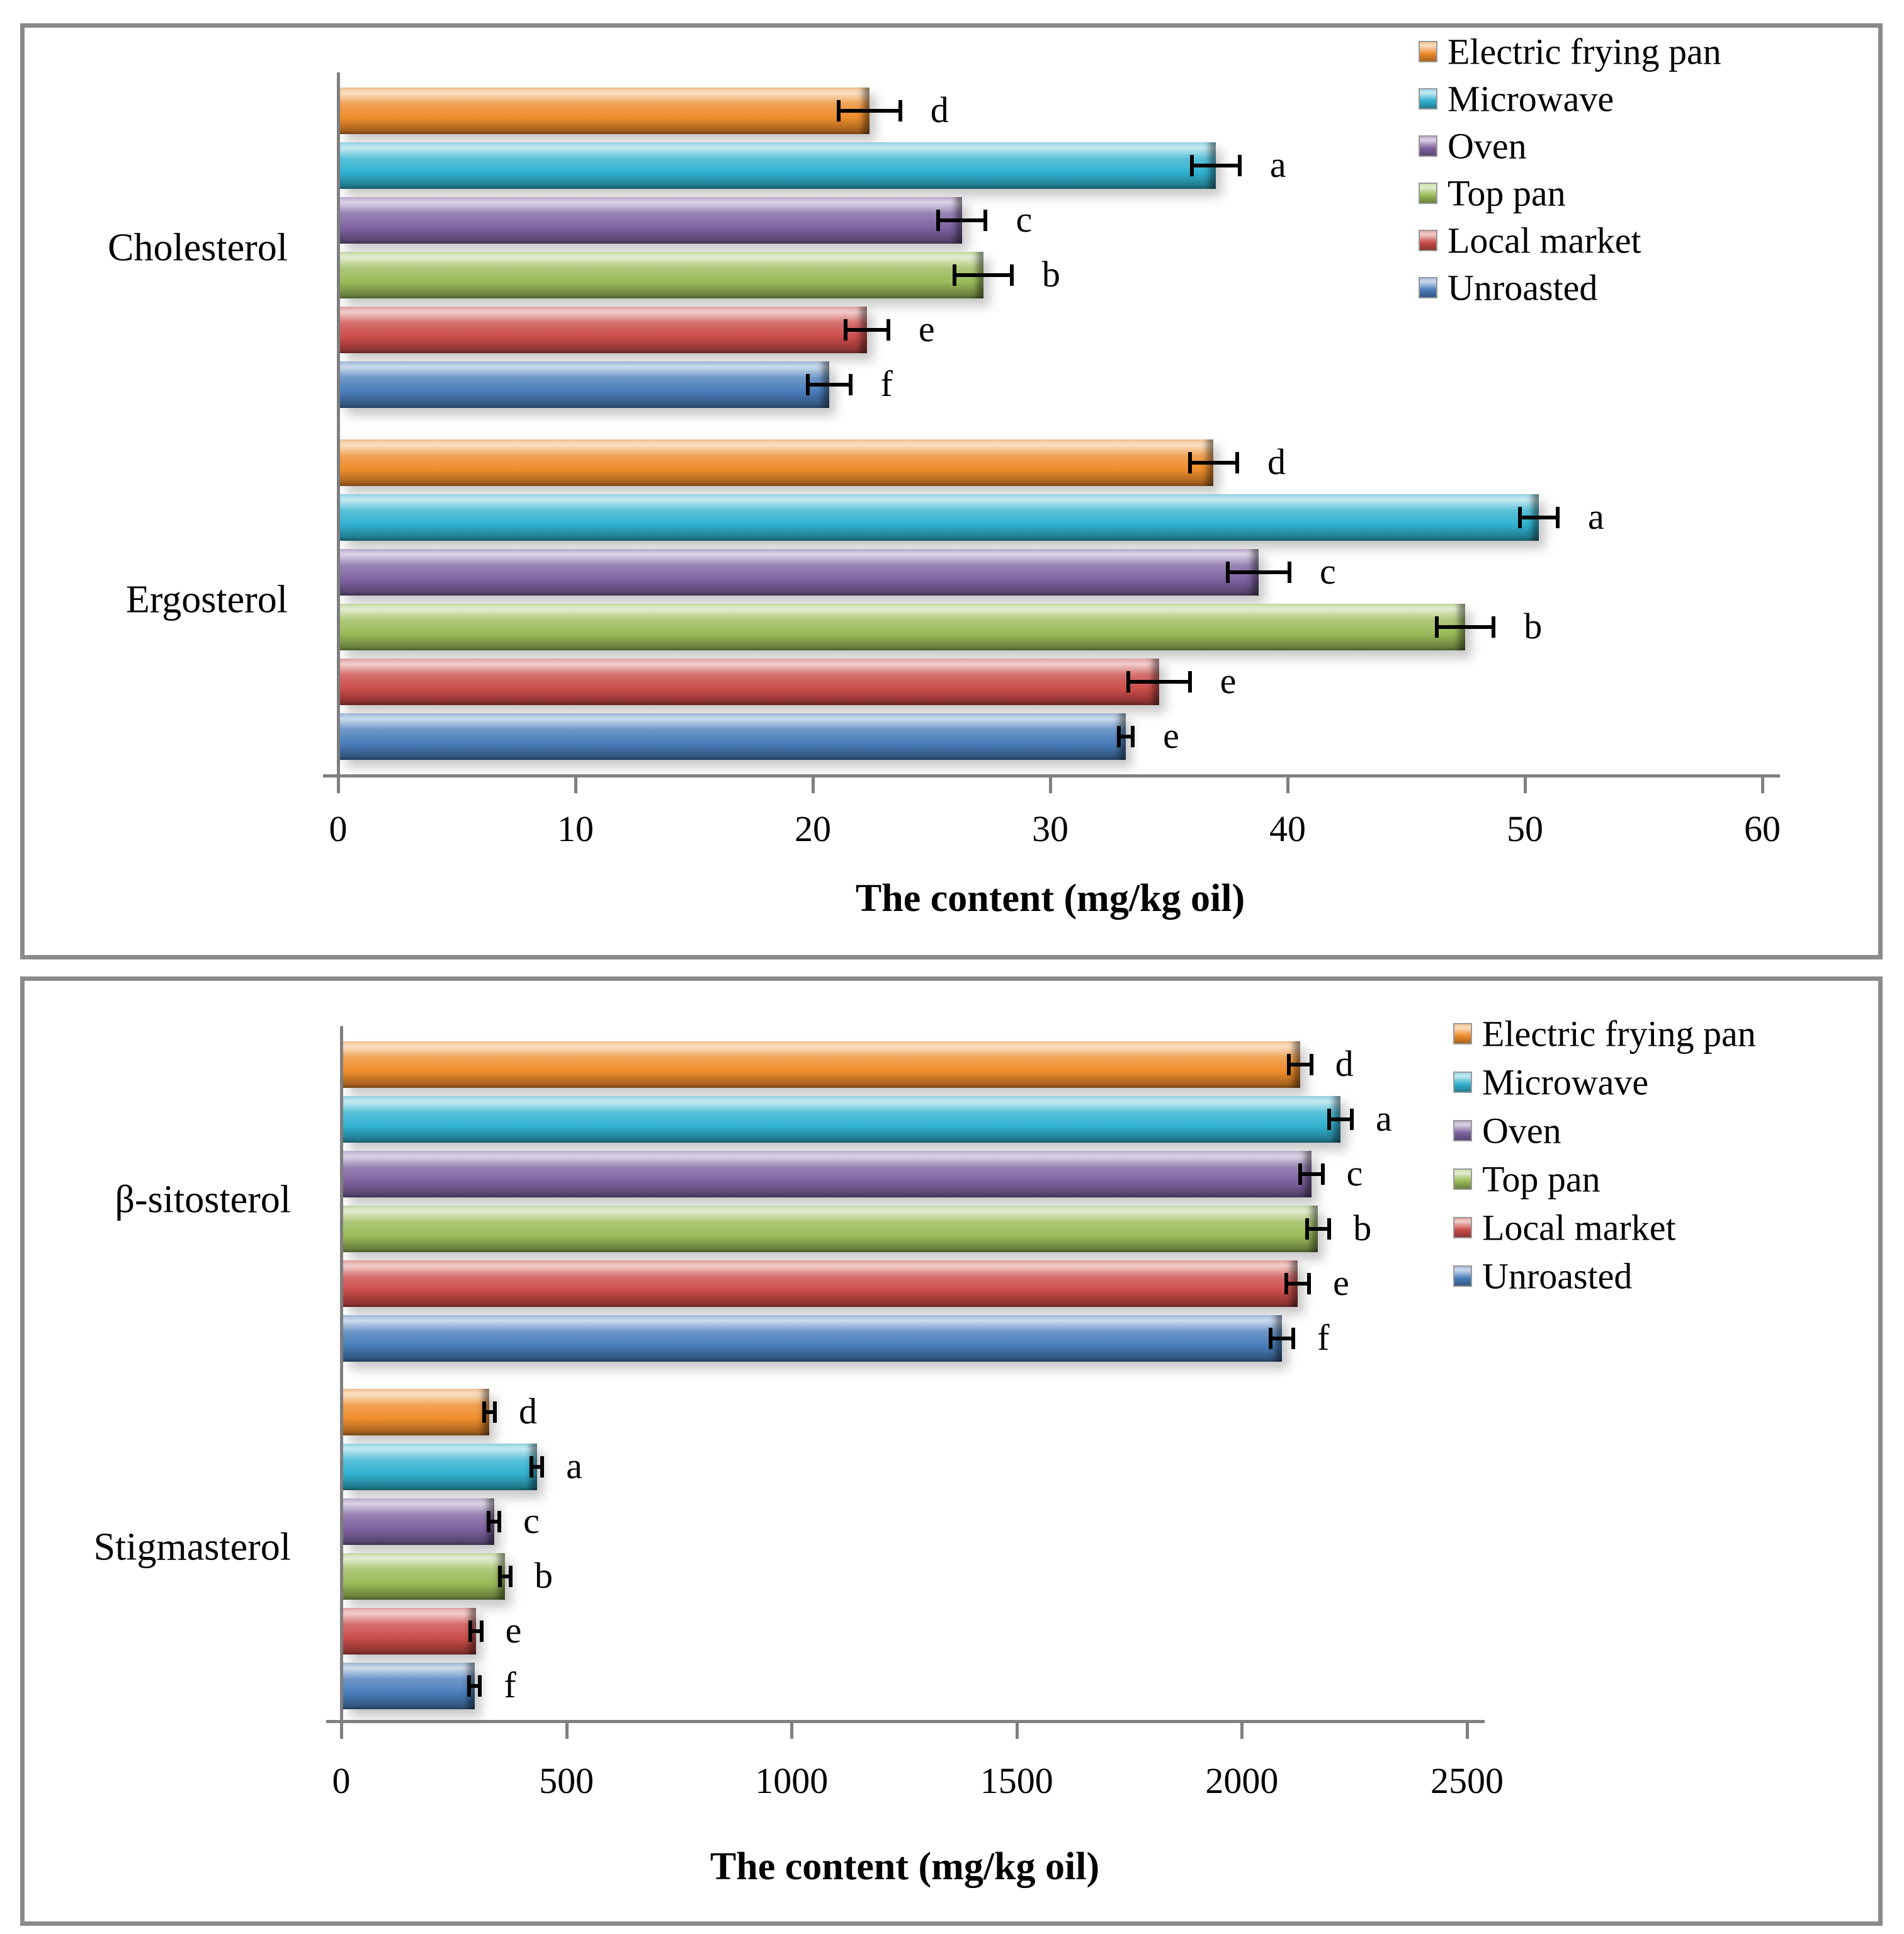 This screenshot has width=1904, height=1934. I want to click on legend-label: Unroasted, so click(1557, 1276).